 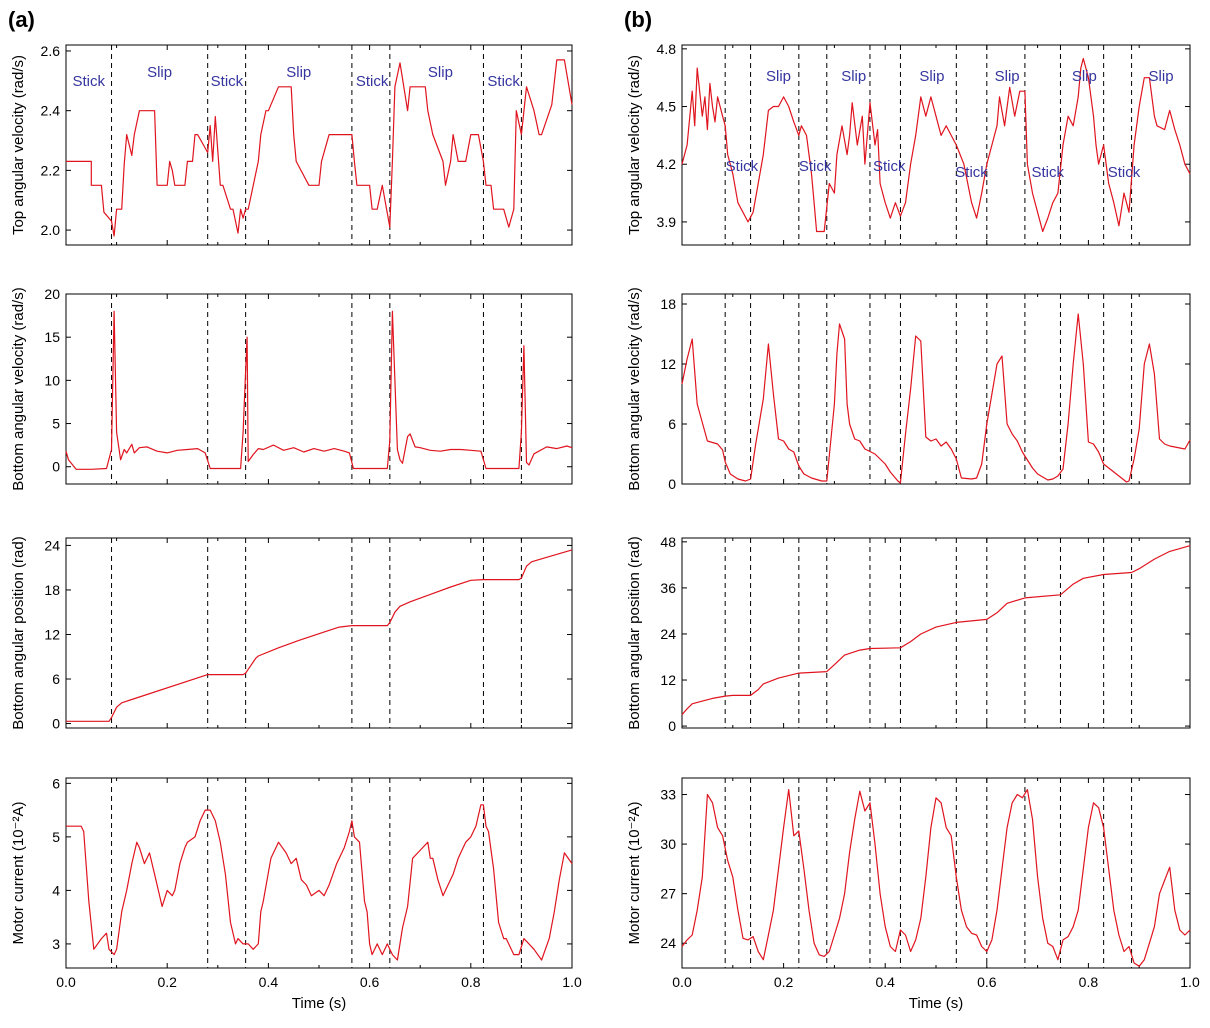 I want to click on chart-3-xtick-label-5: 1.0, so click(x=572, y=982).